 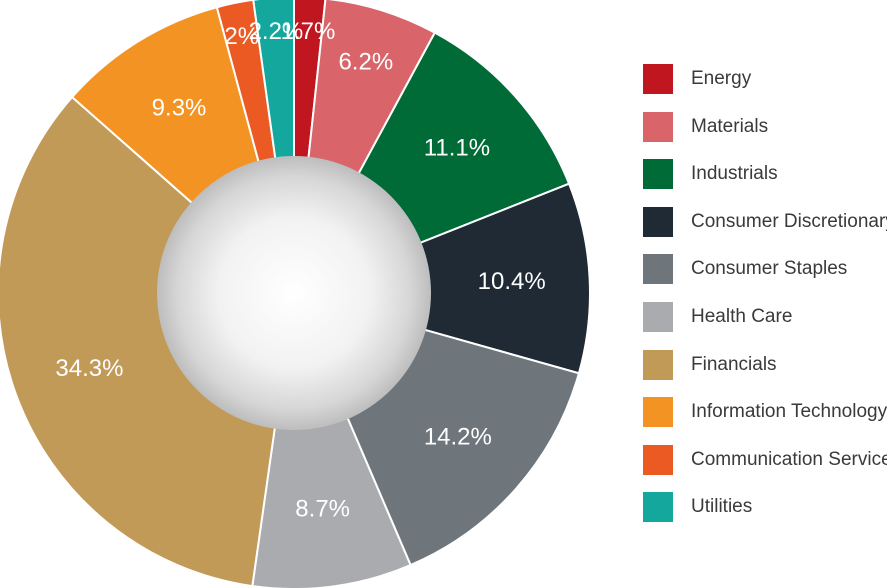 I want to click on legend-item-consumer-discretionary: Consumer Discretionary, so click(x=765, y=230).